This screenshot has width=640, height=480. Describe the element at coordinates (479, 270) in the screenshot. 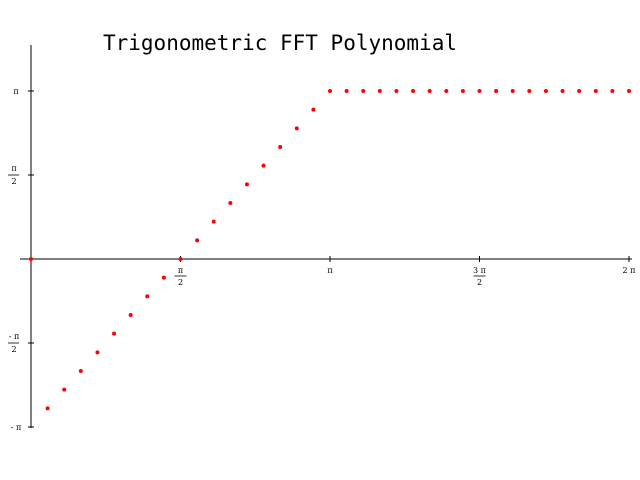

I see `x-tick-label: 3 π` at that location.